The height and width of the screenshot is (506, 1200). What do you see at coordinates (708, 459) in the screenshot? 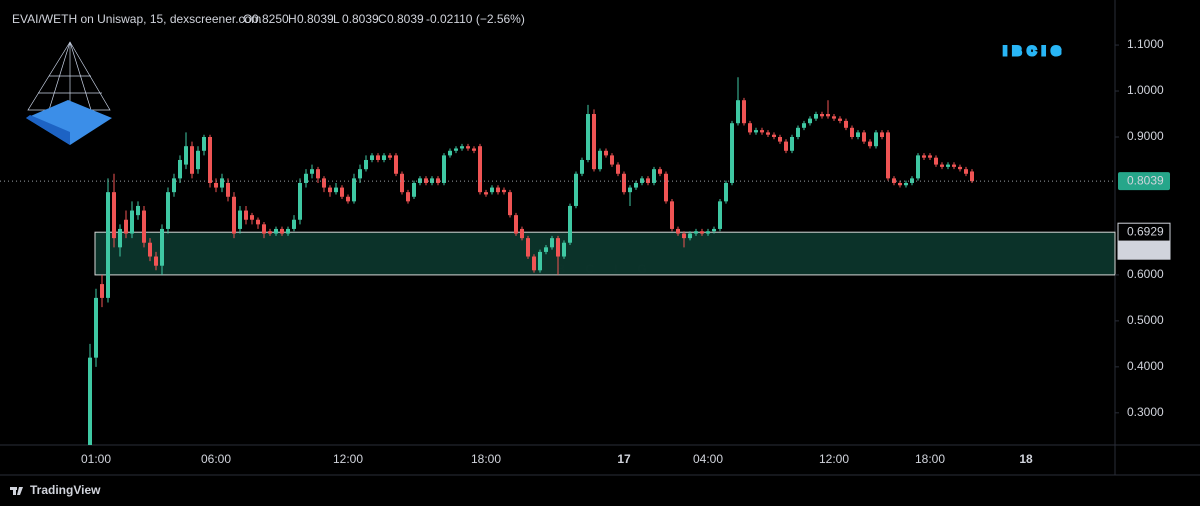
I see `x-tick-label: 04:00` at bounding box center [708, 459].